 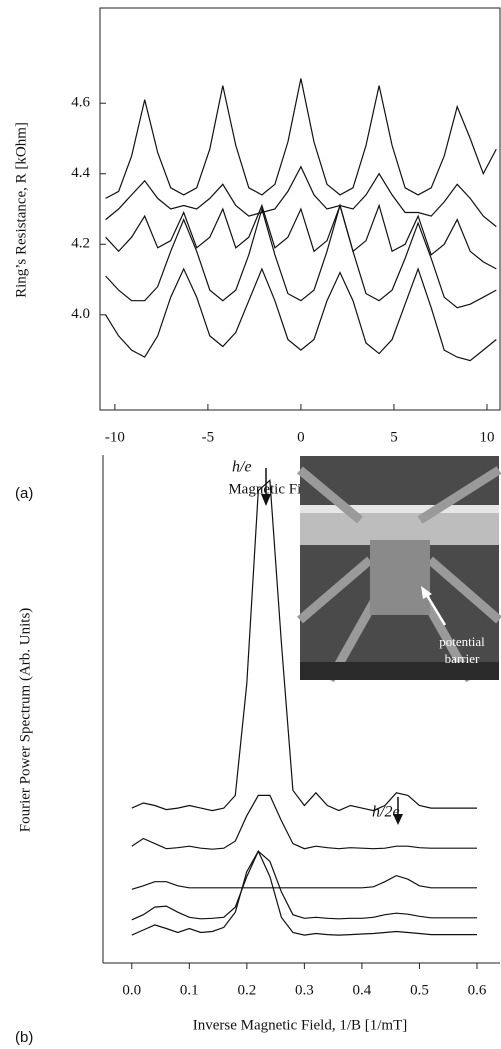 I want to click on x-tick-label: 0.2, so click(x=246, y=990).